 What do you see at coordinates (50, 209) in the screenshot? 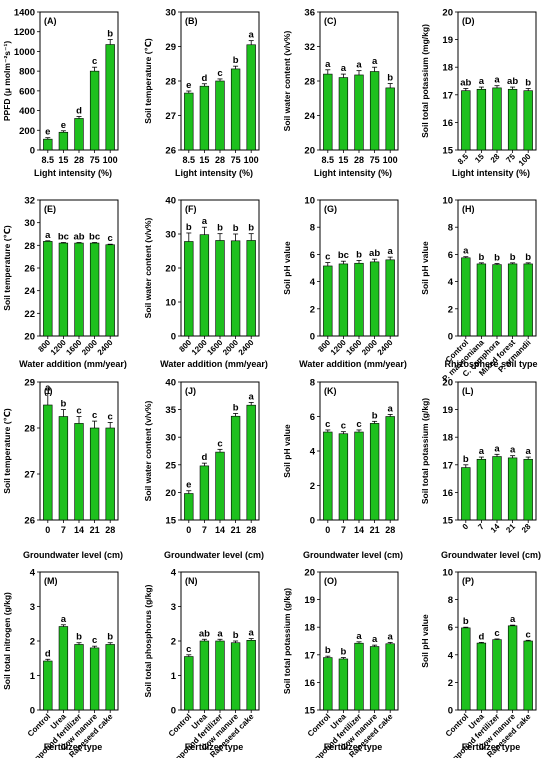
I see `panel-label: (E)` at bounding box center [50, 209].